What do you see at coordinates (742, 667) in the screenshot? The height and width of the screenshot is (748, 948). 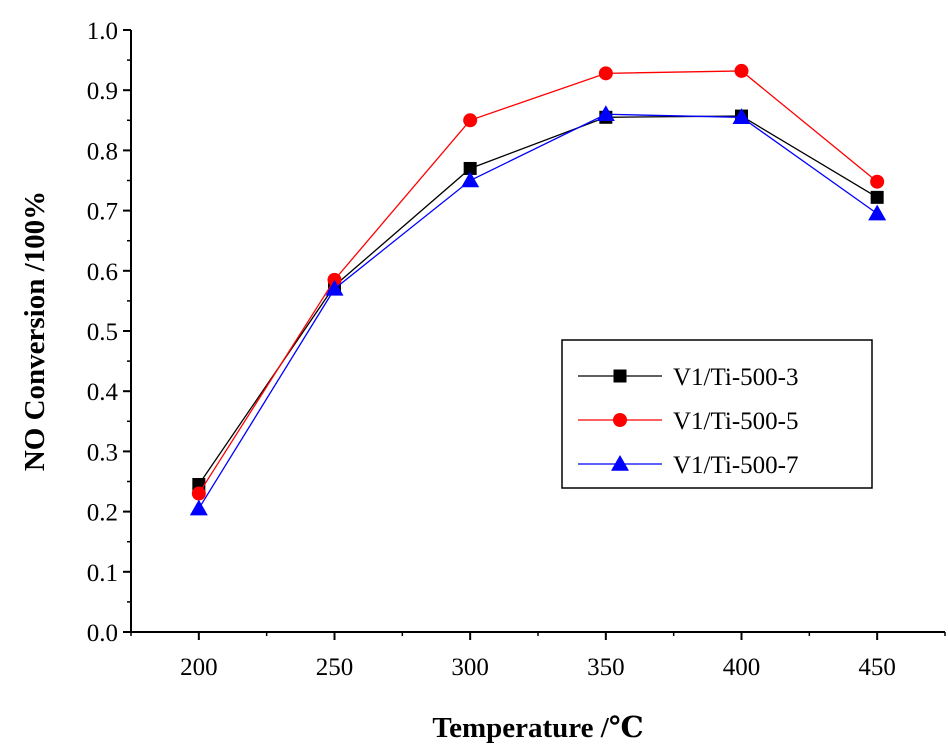 I see `x-tick-label: 400` at bounding box center [742, 667].